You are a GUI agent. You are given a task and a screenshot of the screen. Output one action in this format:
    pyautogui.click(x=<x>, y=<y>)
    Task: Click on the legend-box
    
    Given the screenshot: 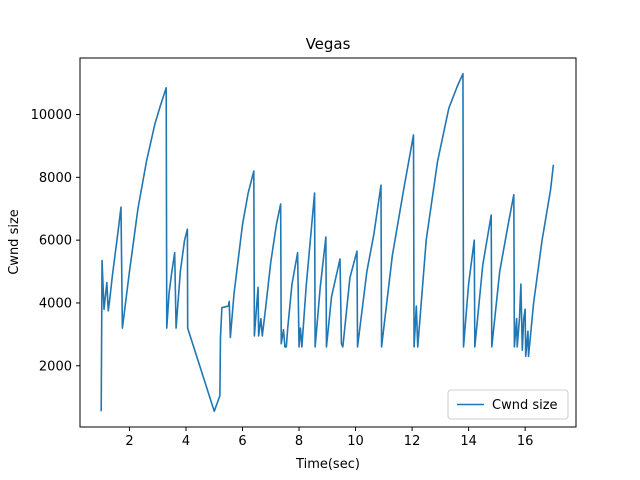 What is the action you would take?
    pyautogui.click(x=508, y=404)
    